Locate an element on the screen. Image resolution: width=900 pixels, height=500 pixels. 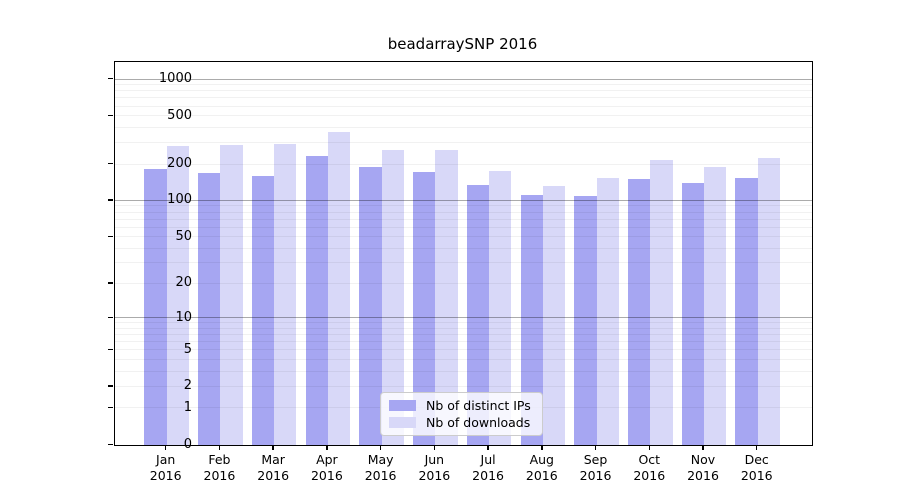
y-tick-label: 200 is located at coordinates (179, 163).